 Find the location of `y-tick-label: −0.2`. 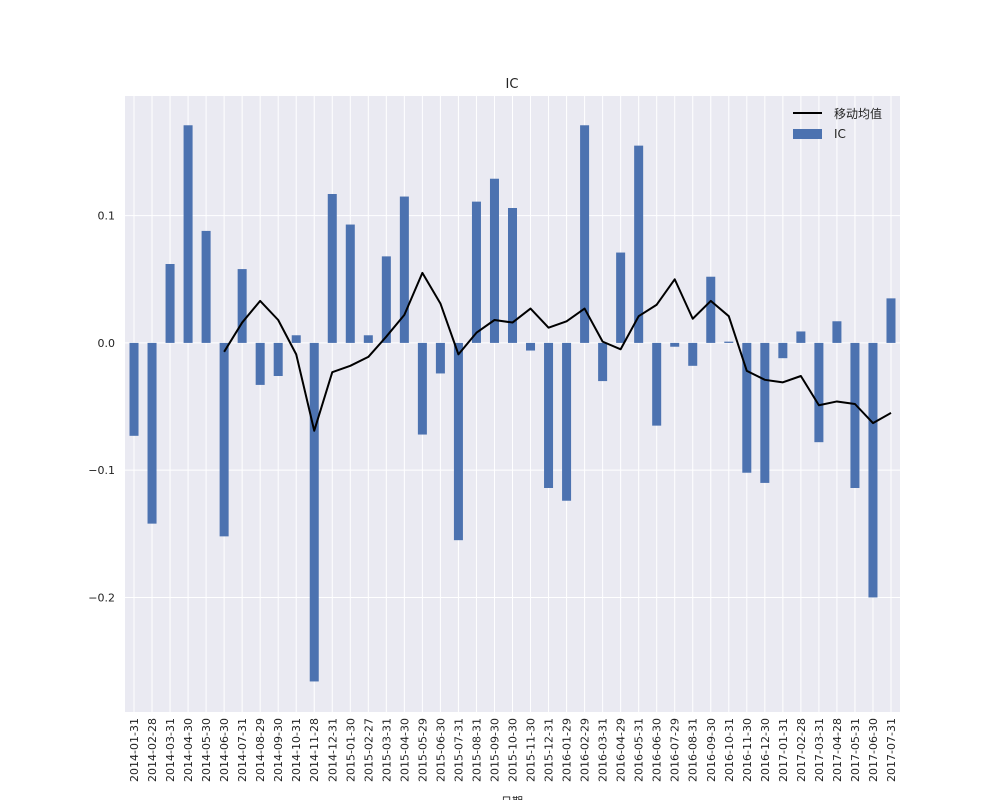

y-tick-label: −0.2 is located at coordinates (101, 597).